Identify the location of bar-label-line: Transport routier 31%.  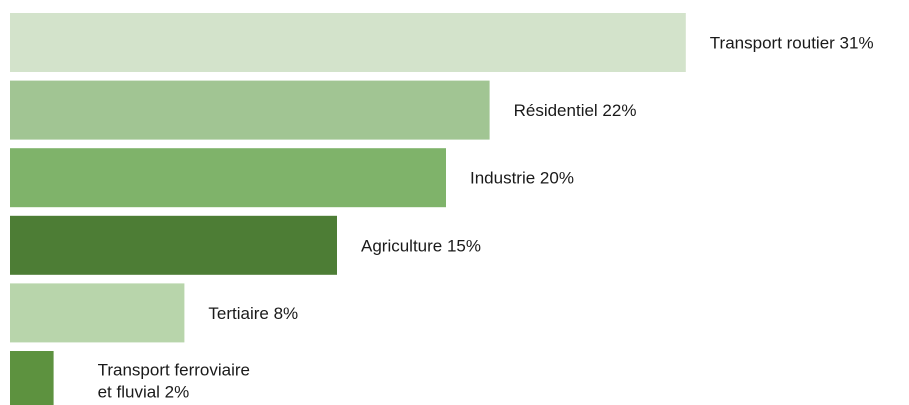
(792, 43).